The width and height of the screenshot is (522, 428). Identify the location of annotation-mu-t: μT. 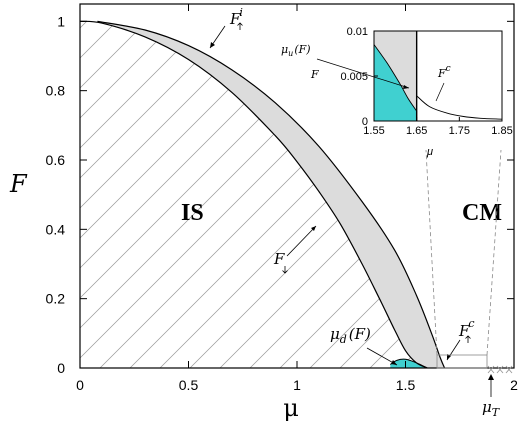
(491, 408).